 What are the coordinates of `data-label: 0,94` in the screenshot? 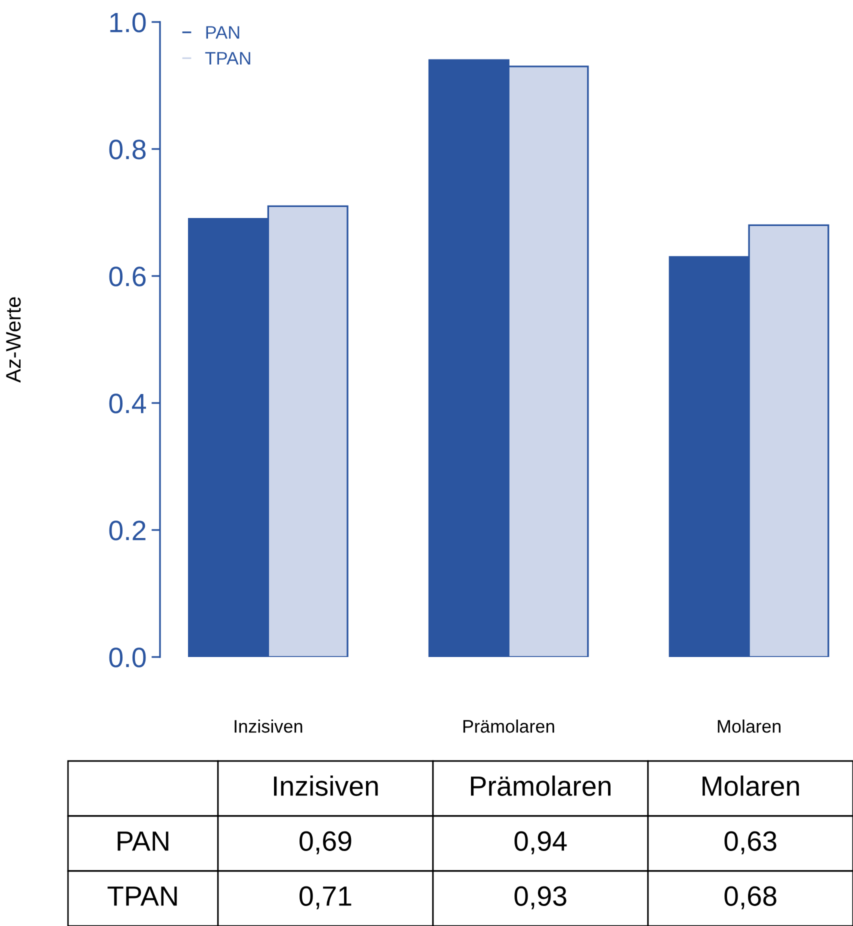 It's located at (540, 842).